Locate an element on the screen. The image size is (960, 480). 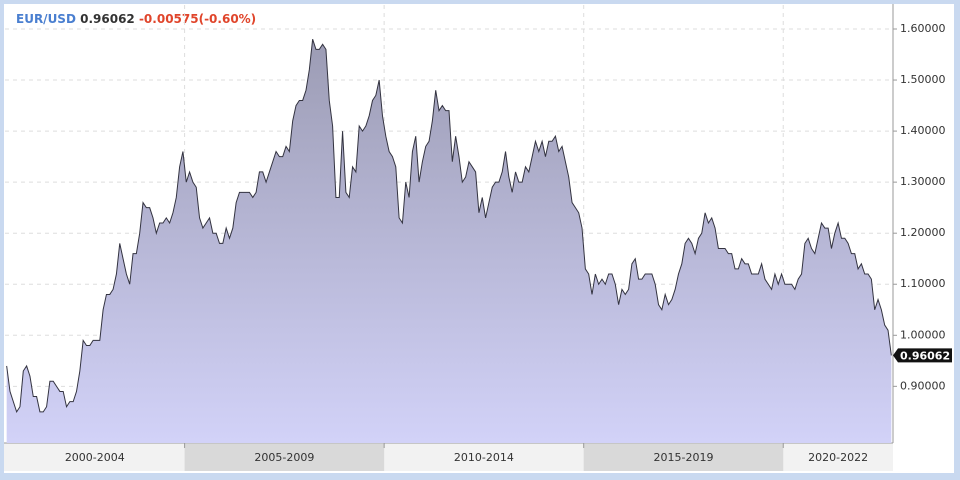
y-tick-label: 1.30000 is located at coordinates (923, 181).